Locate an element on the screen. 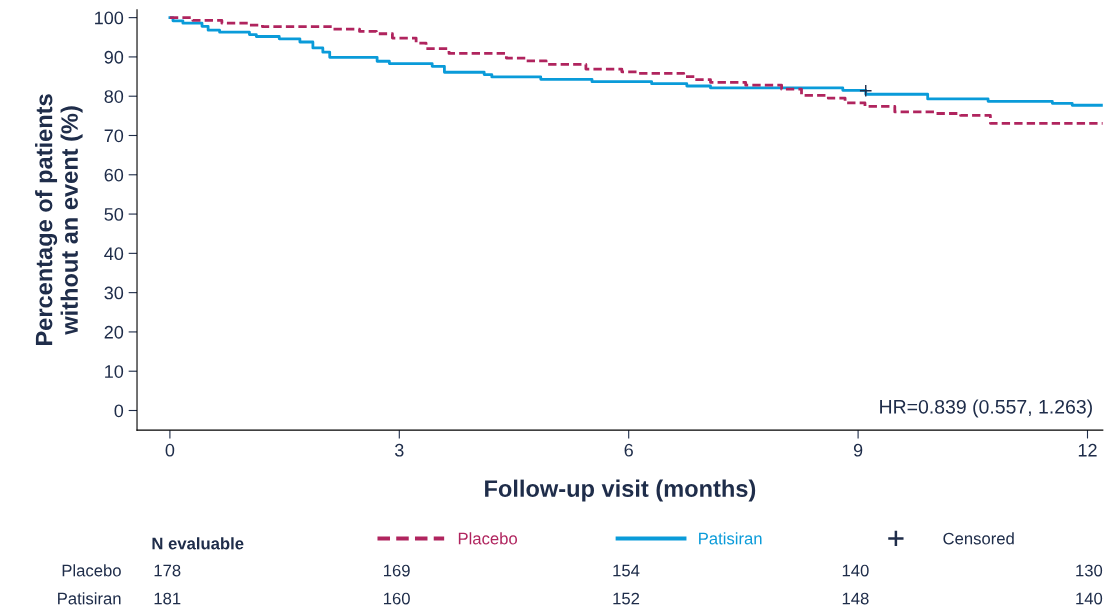  x-tick-label: 6 is located at coordinates (628, 450).